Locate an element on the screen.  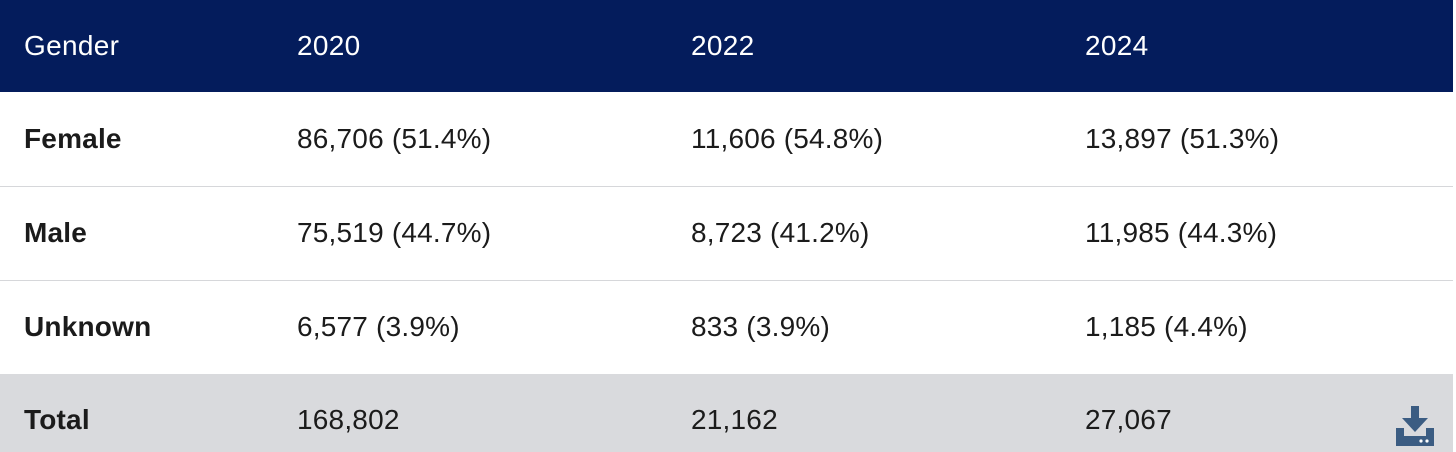
row-label: Female is located at coordinates (73, 138).